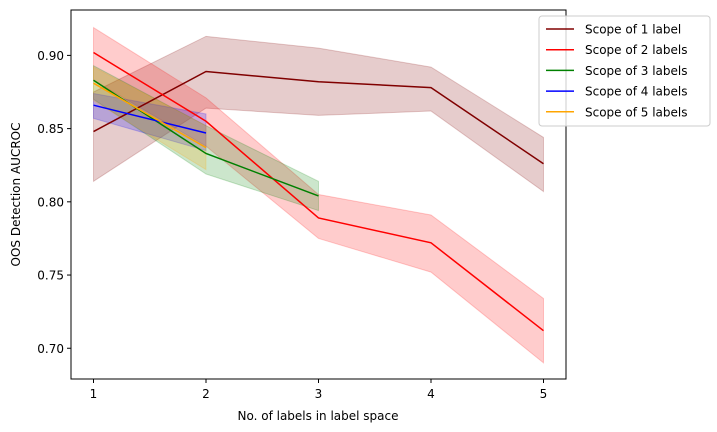 The height and width of the screenshot is (432, 717). I want to click on x-axis-ticks: 1 2 3 4 5, so click(319, 390).